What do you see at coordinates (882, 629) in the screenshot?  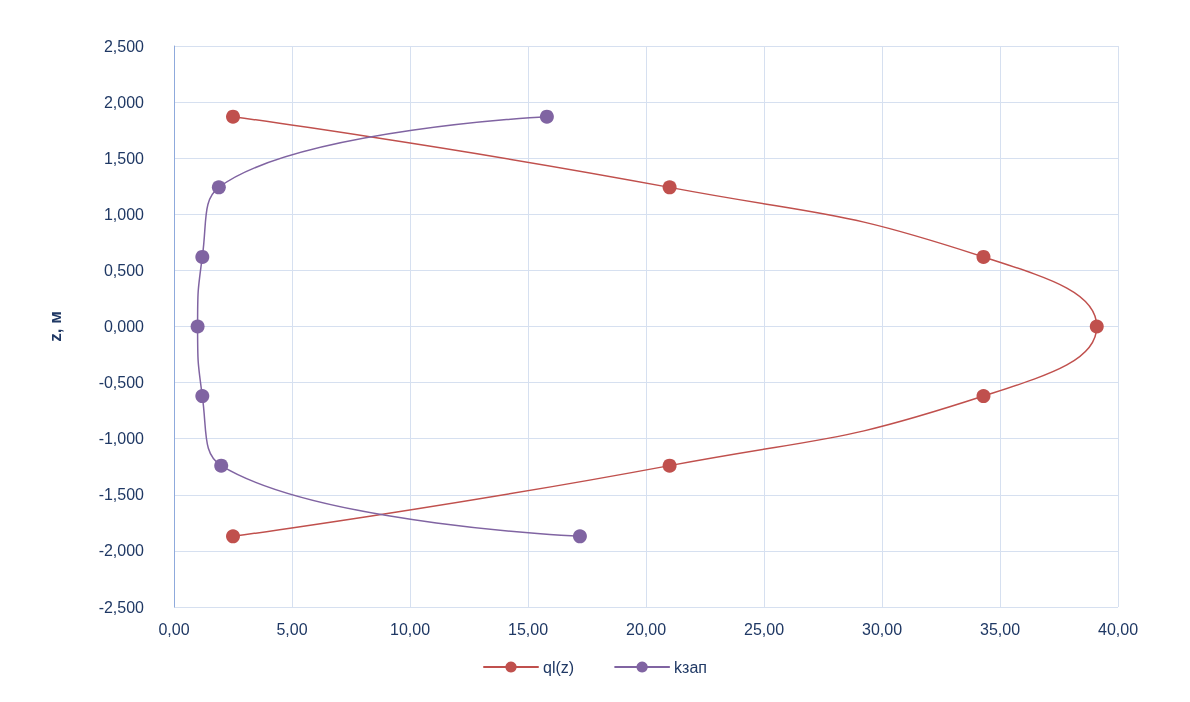 I see `x-tick-label: 30,00` at bounding box center [882, 629].